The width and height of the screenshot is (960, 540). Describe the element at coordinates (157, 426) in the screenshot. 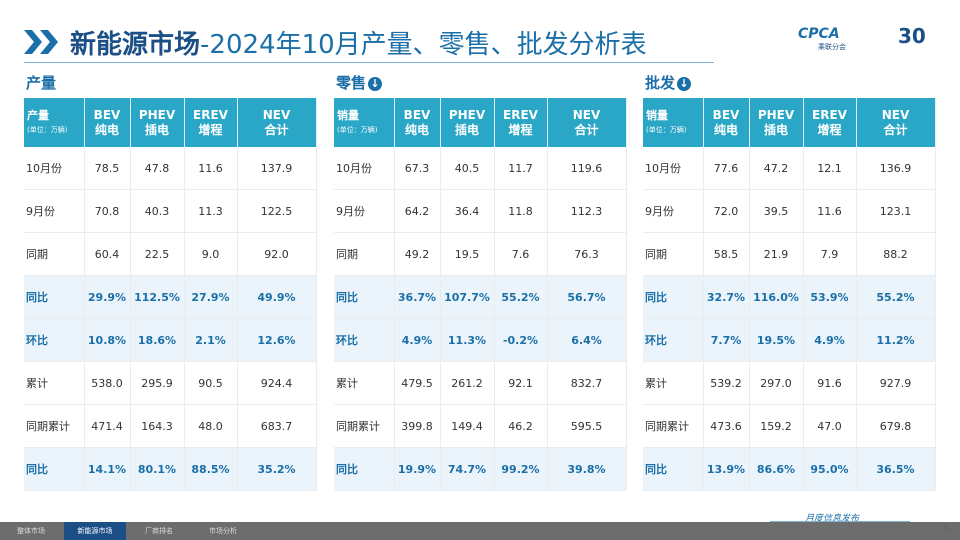

I see `cell: 164.3` at that location.